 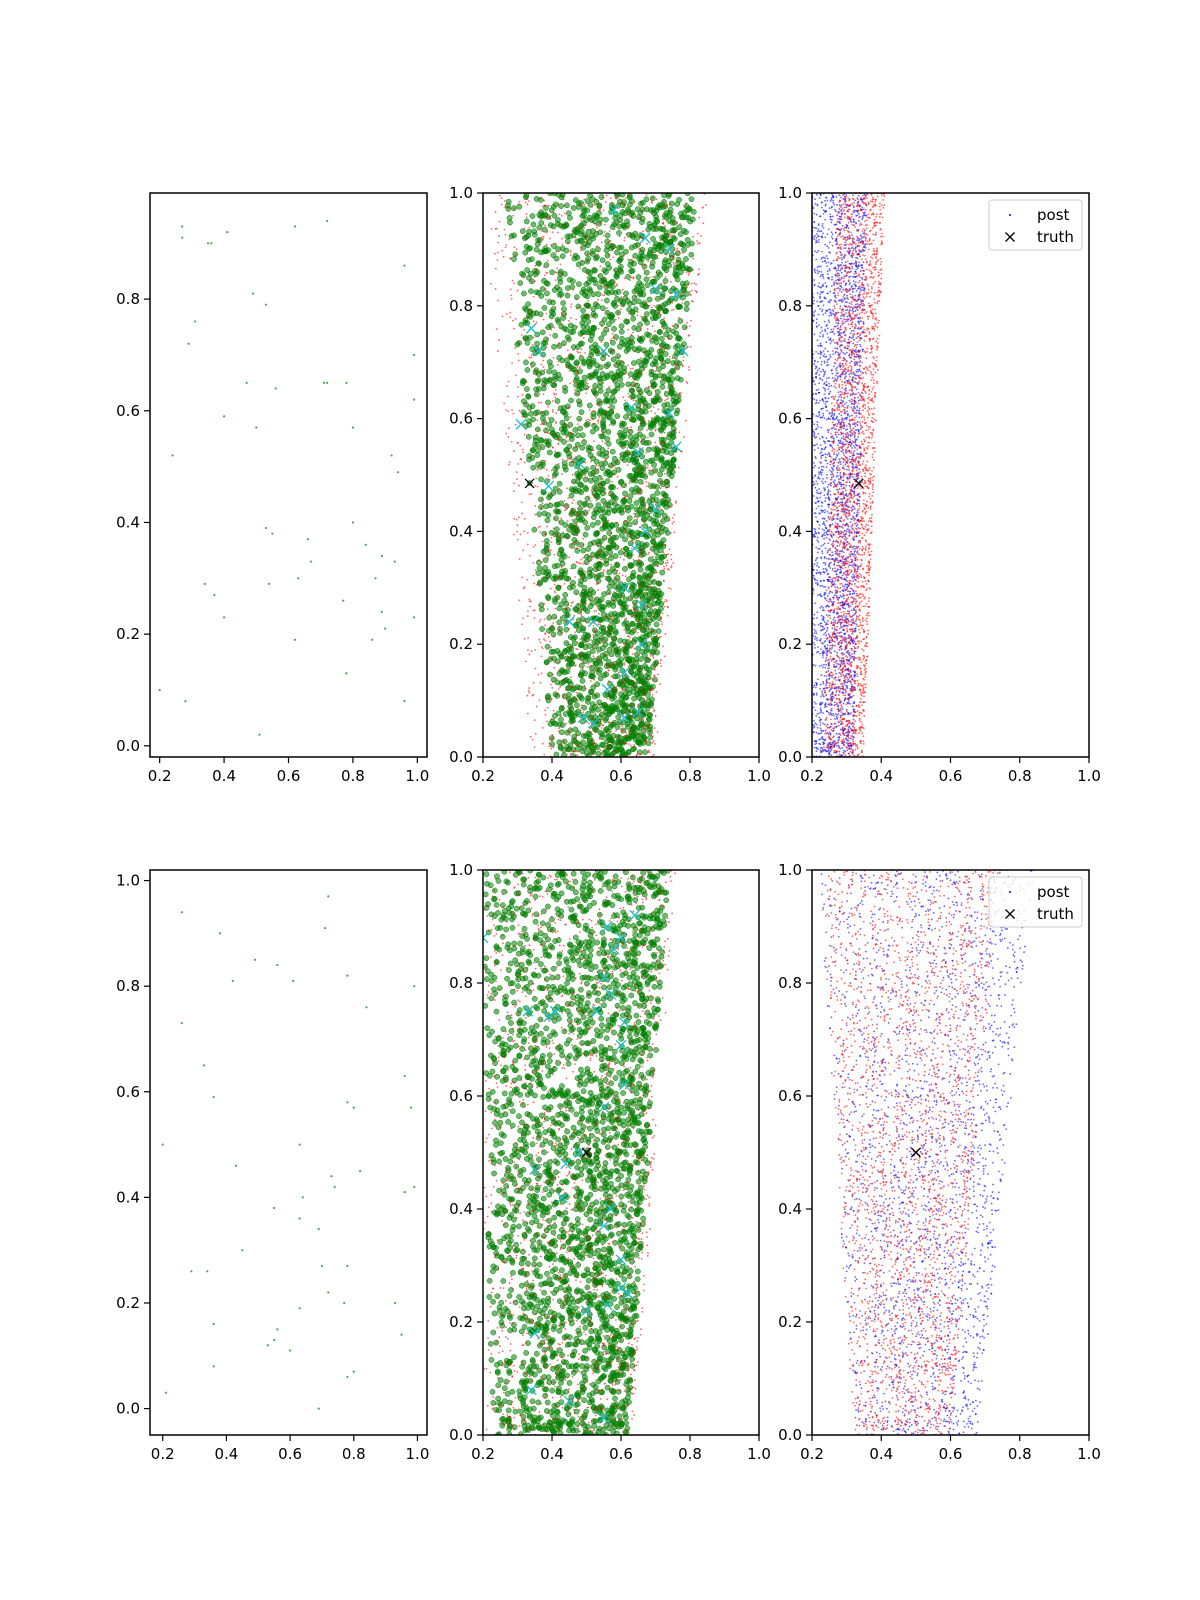 What do you see at coordinates (461, 757) in the screenshot?
I see `y-tick-label: 0.0` at bounding box center [461, 757].